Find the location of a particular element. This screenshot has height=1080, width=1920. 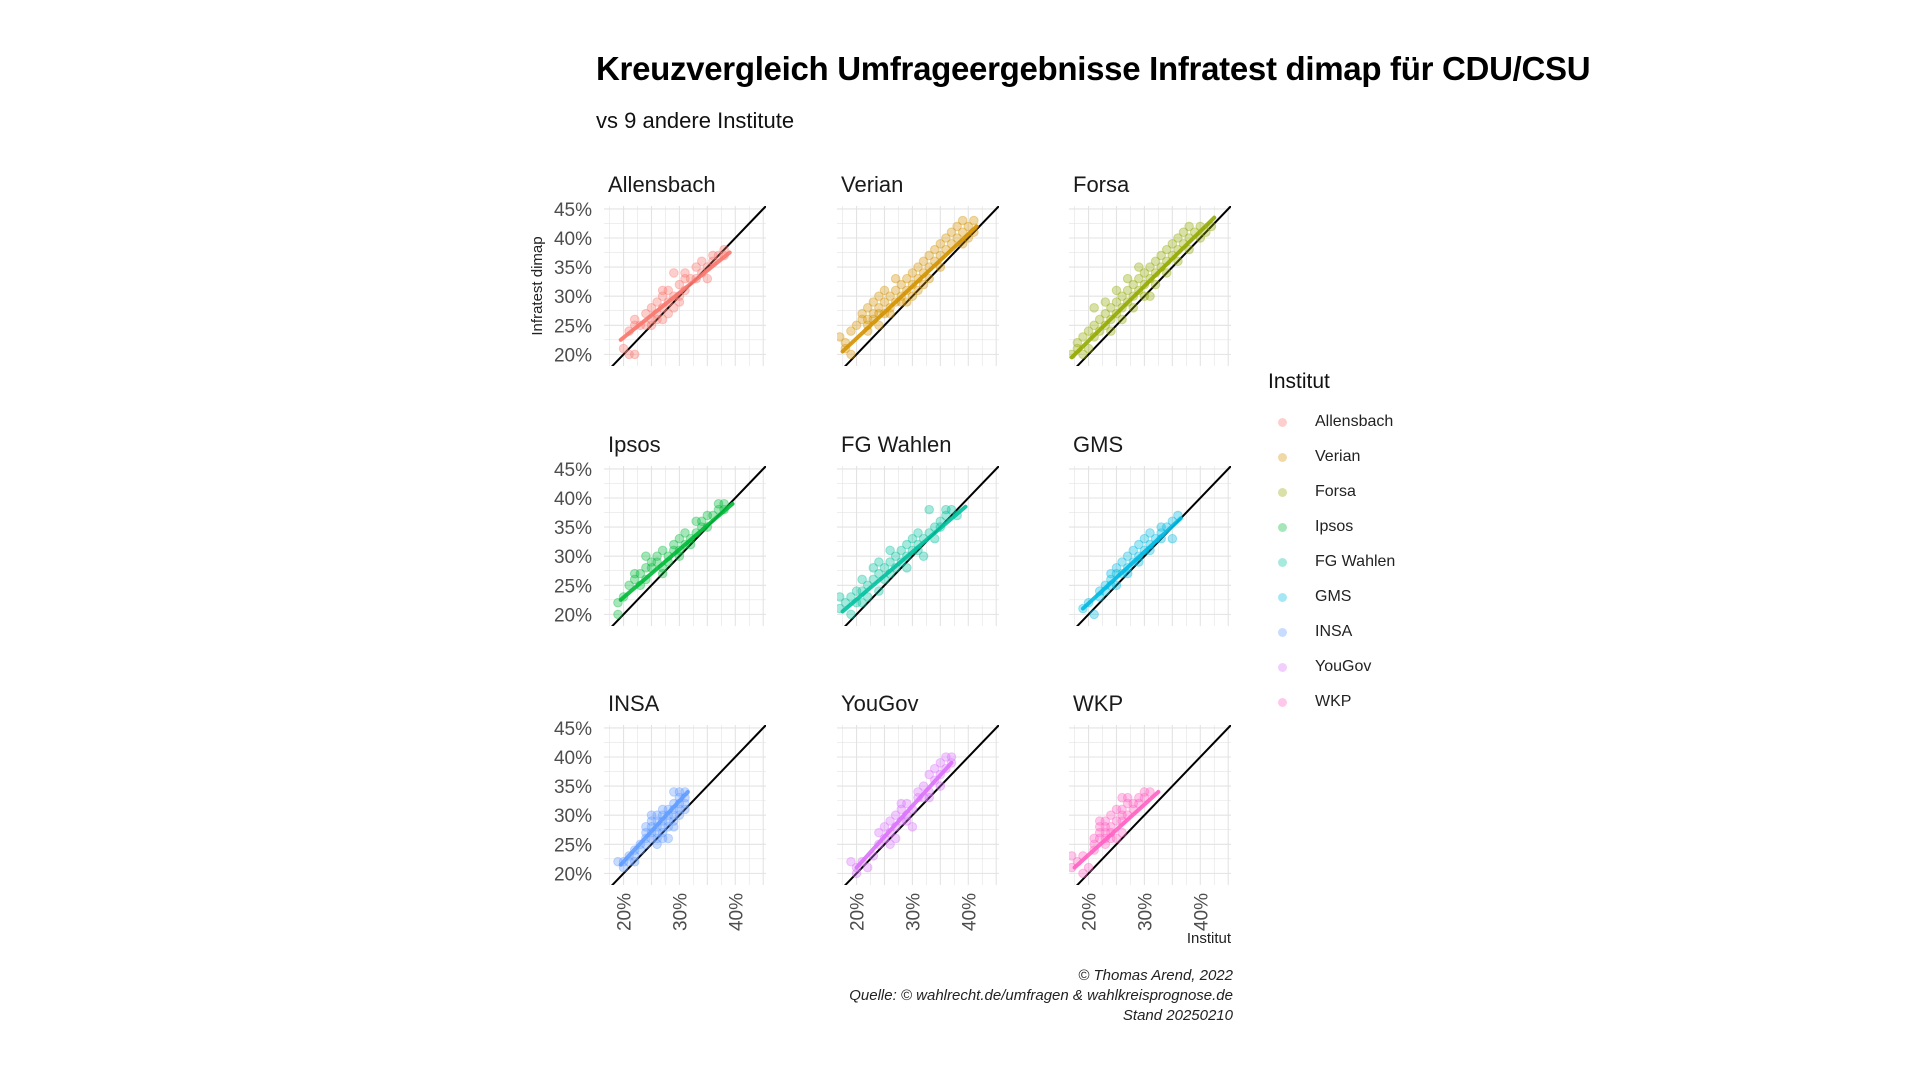

panel-yougov: YouGov 20% 30% 40% is located at coordinates (918, 811).